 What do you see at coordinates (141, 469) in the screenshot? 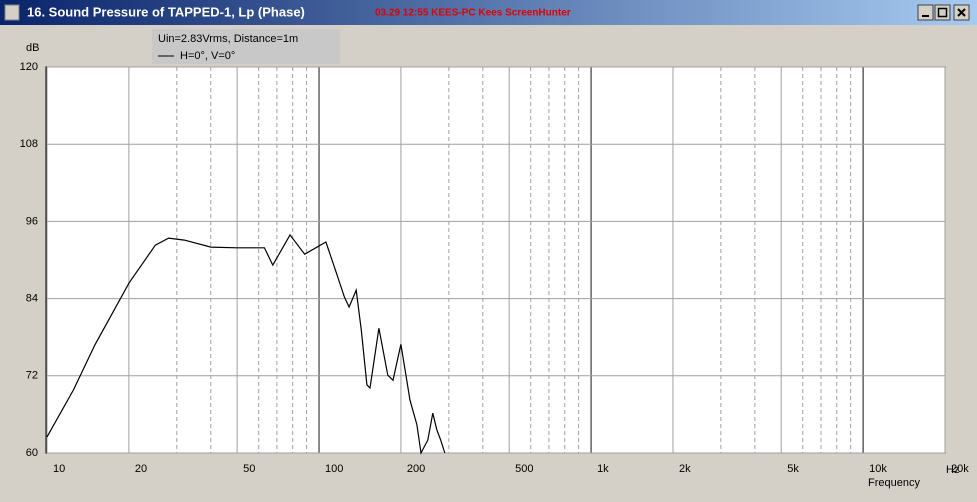
I see `x-tick-label: 20` at bounding box center [141, 469].